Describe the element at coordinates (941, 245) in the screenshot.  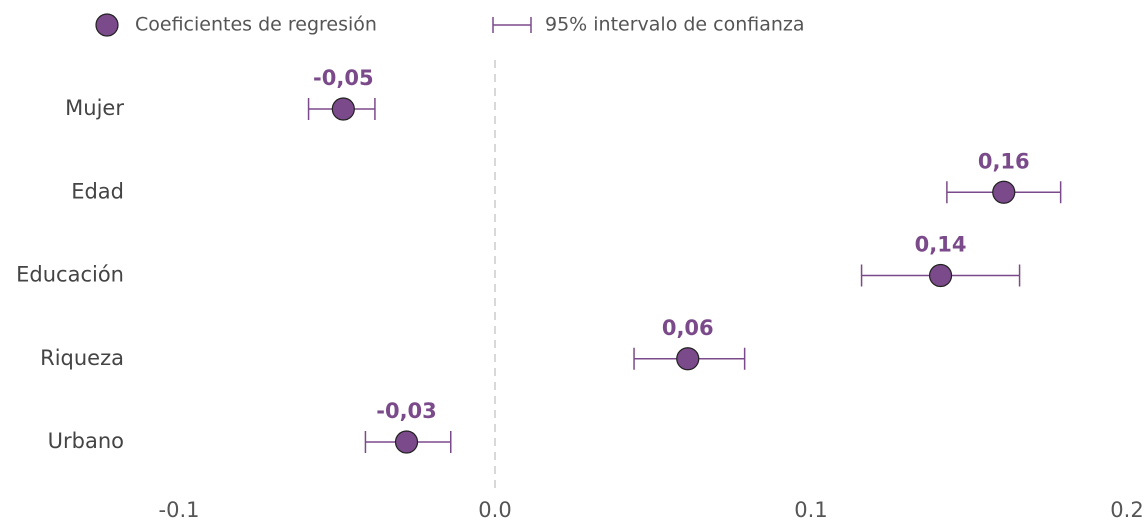
I see `value-label: 0,14` at that location.